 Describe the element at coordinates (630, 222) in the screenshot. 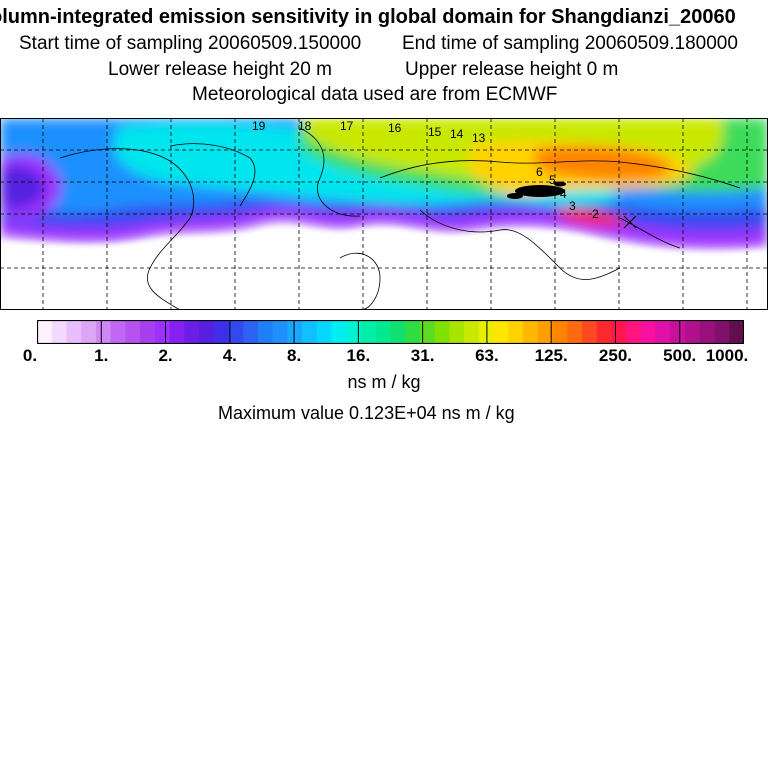

I see `release-site-marker` at that location.